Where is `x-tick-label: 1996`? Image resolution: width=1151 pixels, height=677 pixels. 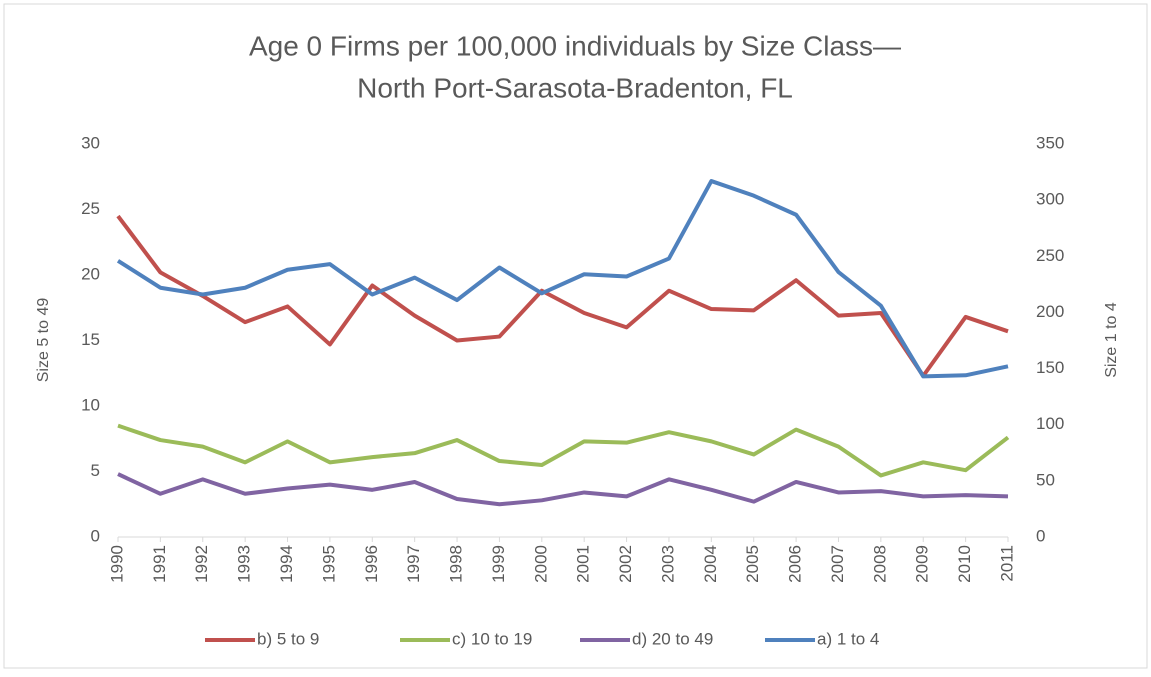 x-tick-label: 1996 is located at coordinates (371, 564).